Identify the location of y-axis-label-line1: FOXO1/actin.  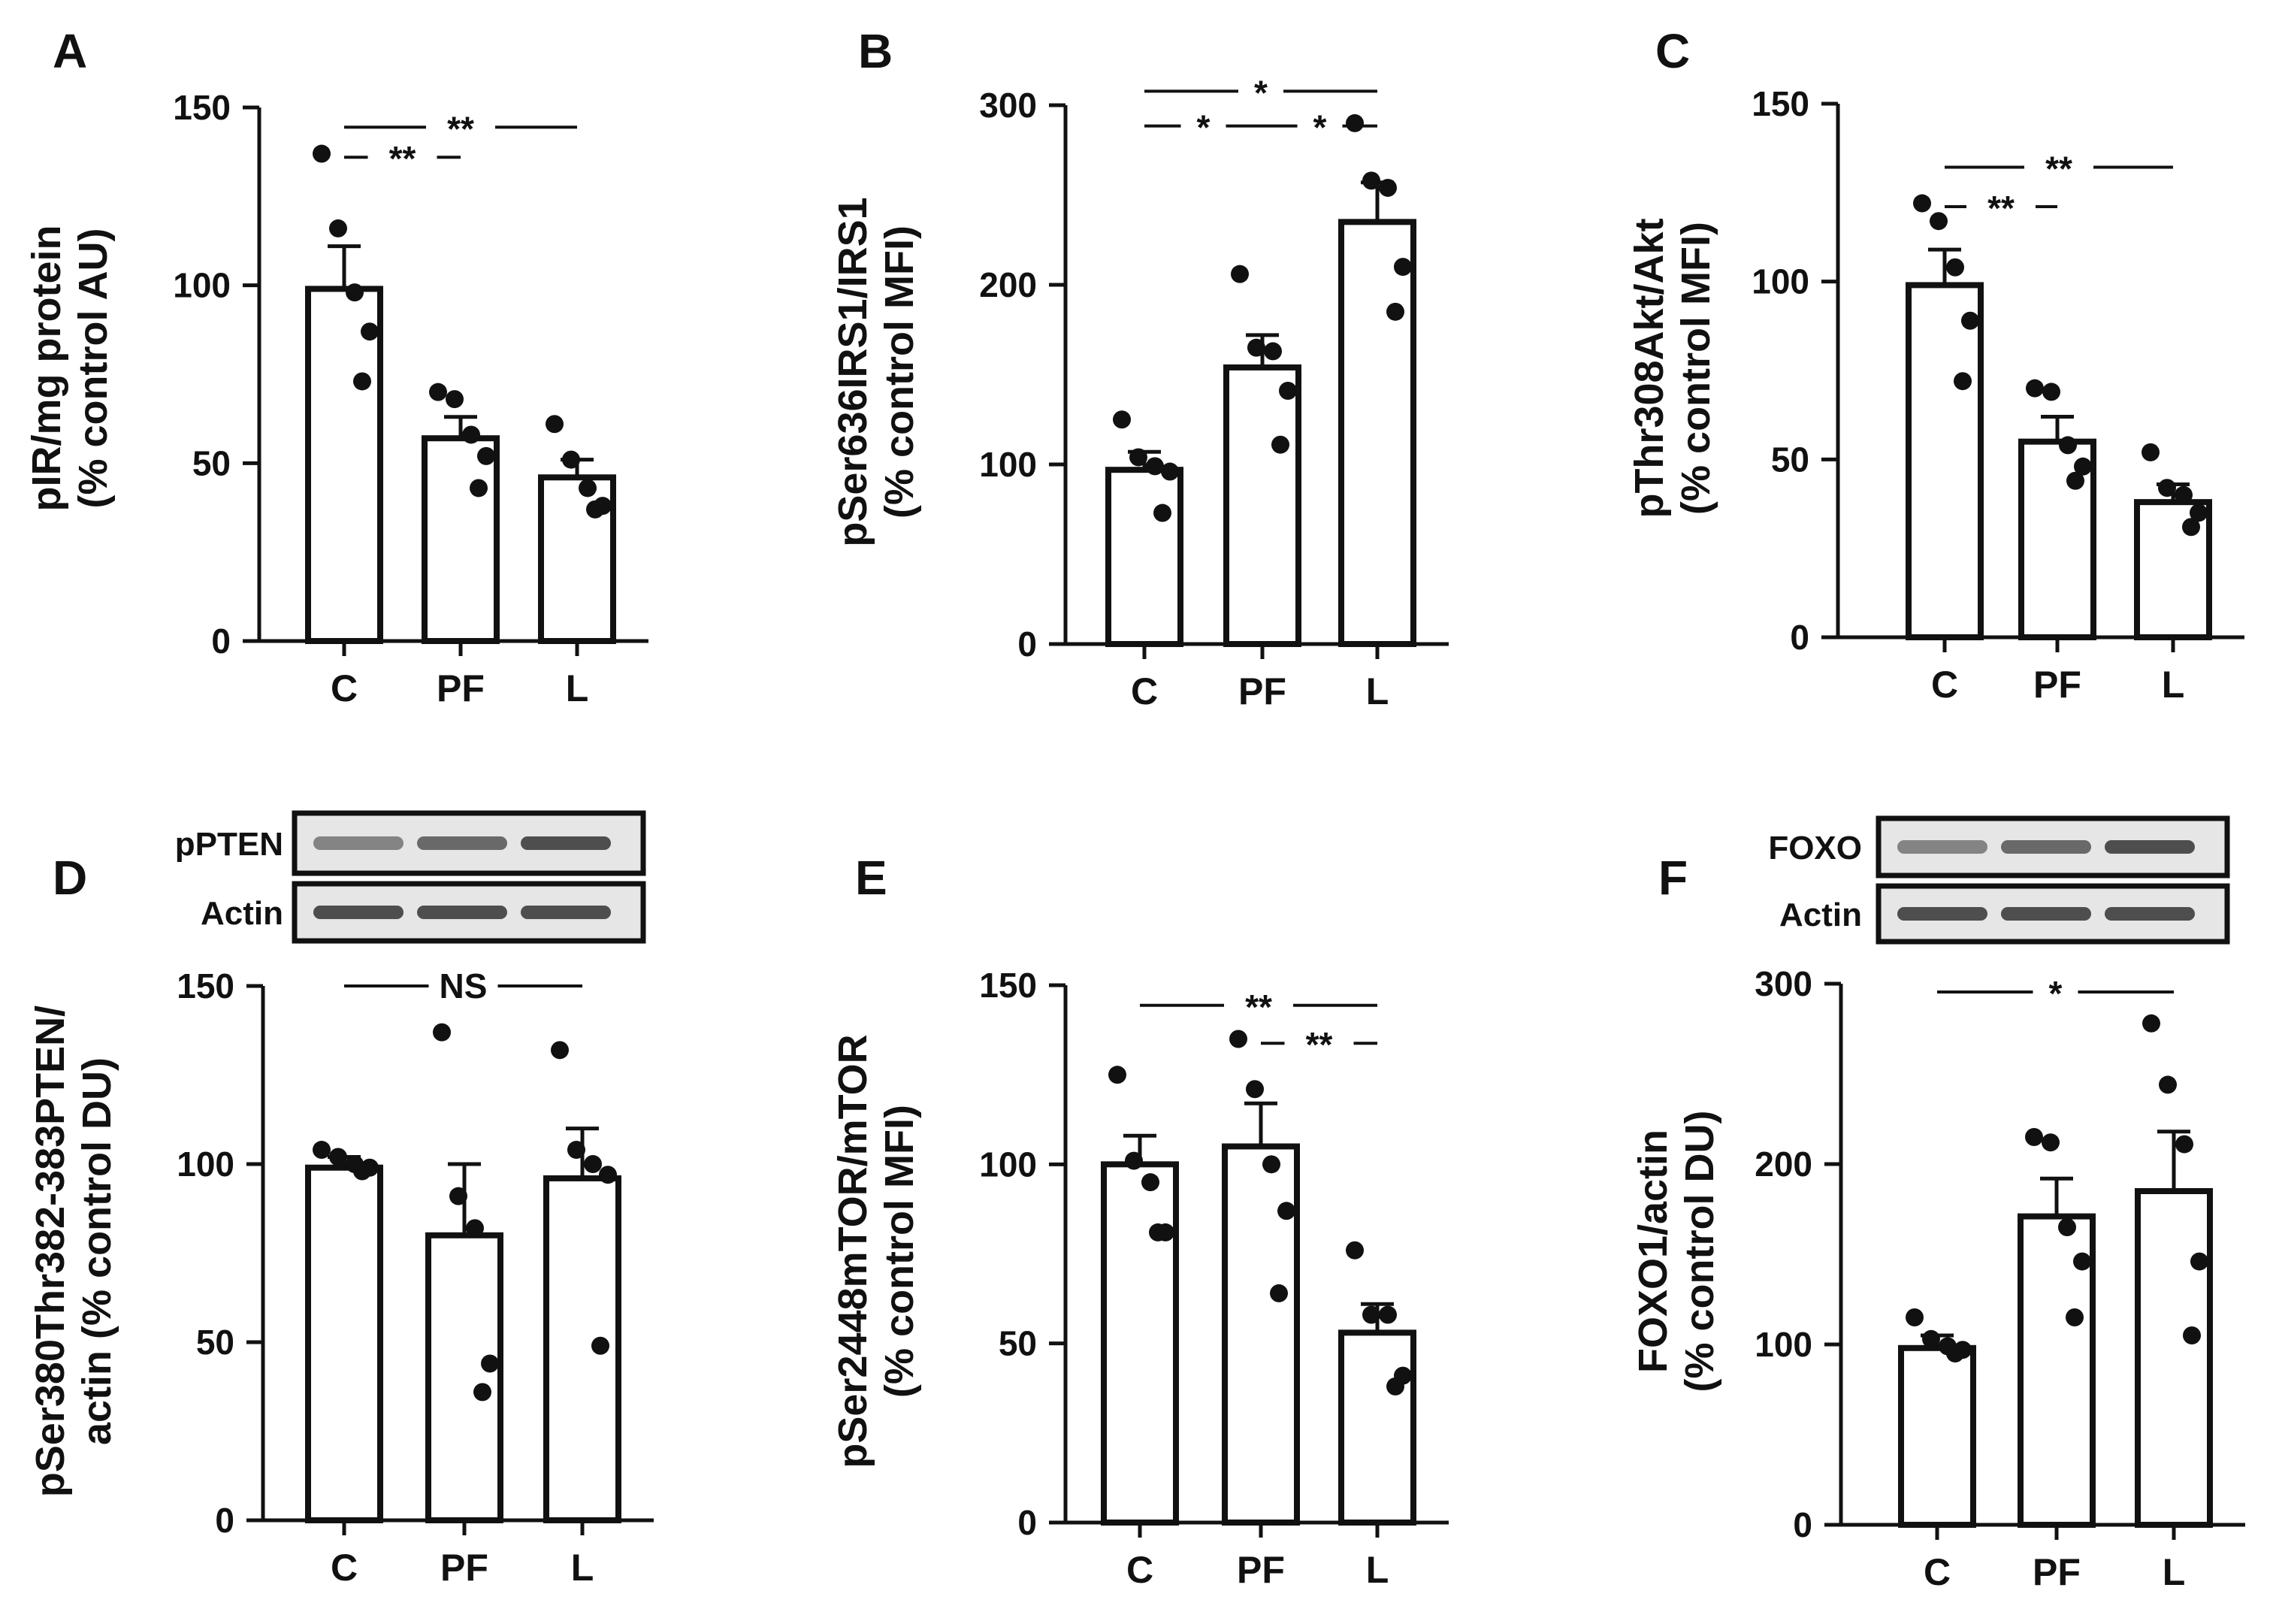
(1654, 1251).